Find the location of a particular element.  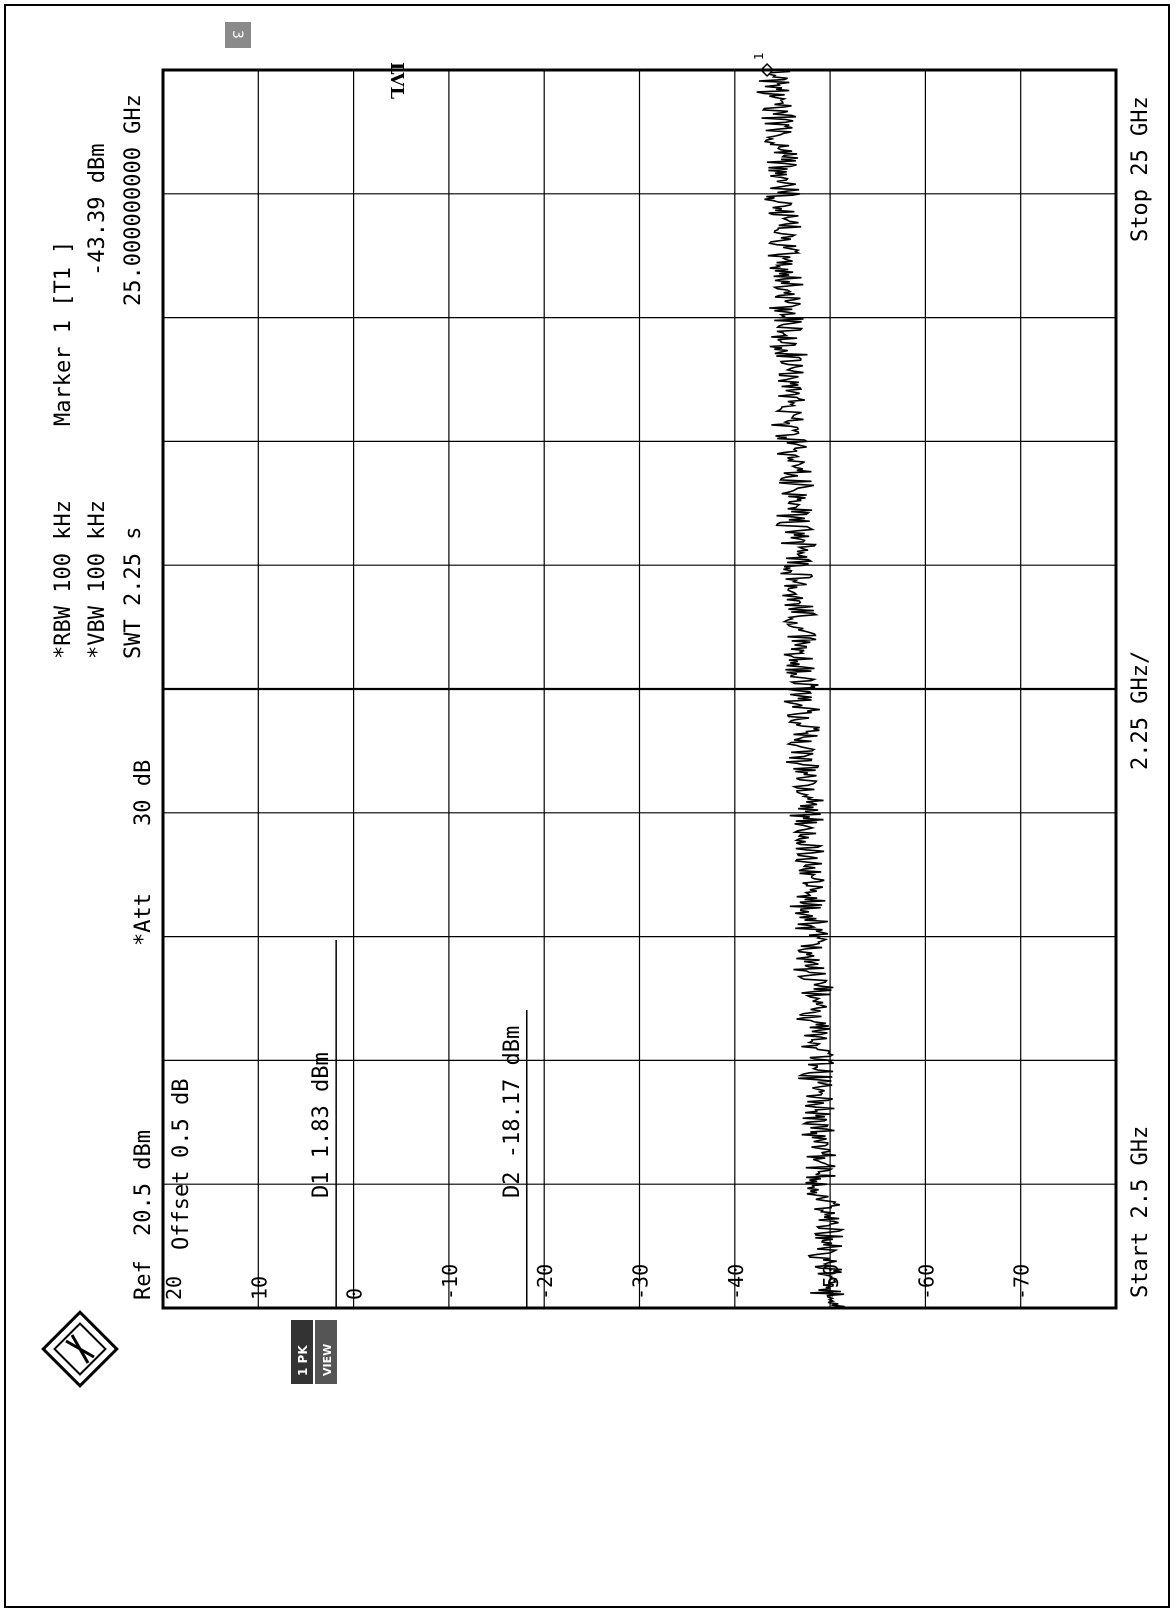

start-frequency: Start 2.5 GHz is located at coordinates (1140, 1212).